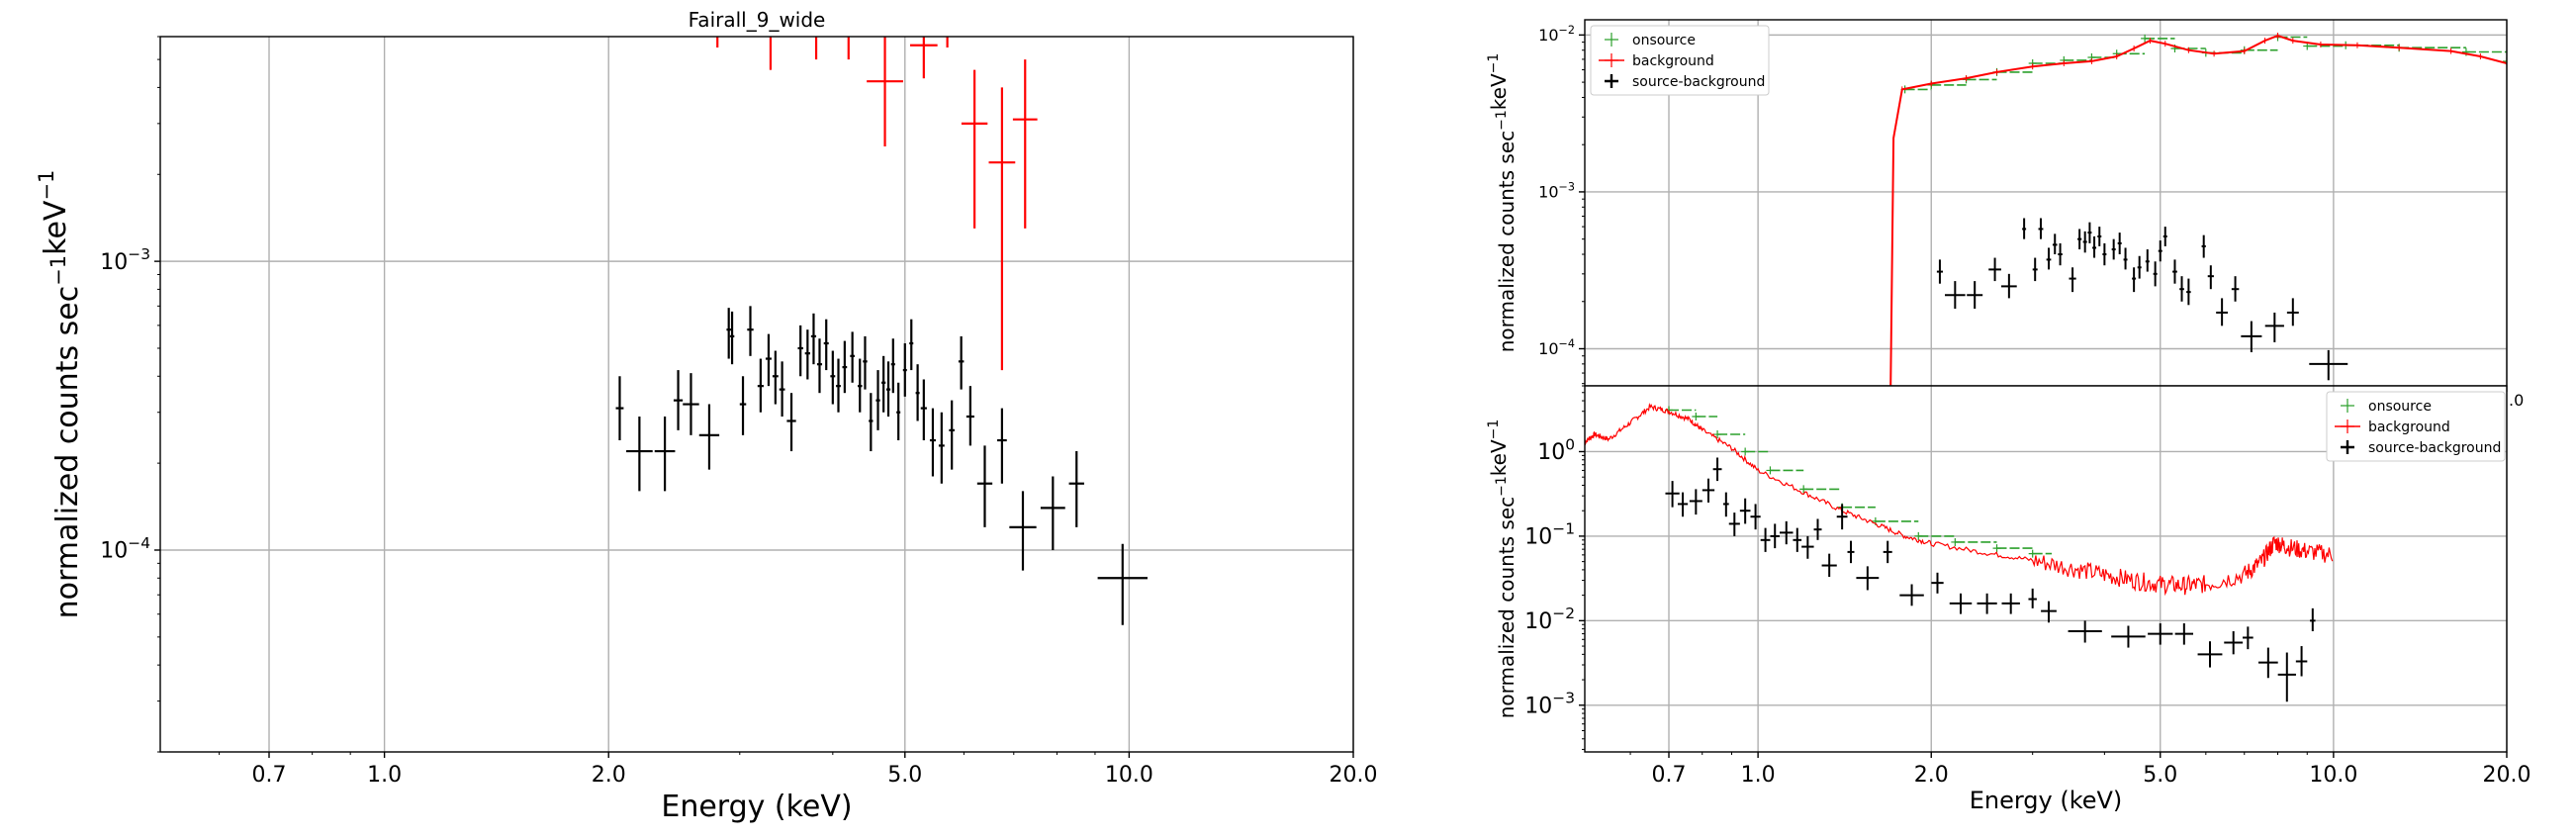 The width and height of the screenshot is (2576, 839). Describe the element at coordinates (1354, 776) in the screenshot. I see `x-tick-label: 20.0` at that location.